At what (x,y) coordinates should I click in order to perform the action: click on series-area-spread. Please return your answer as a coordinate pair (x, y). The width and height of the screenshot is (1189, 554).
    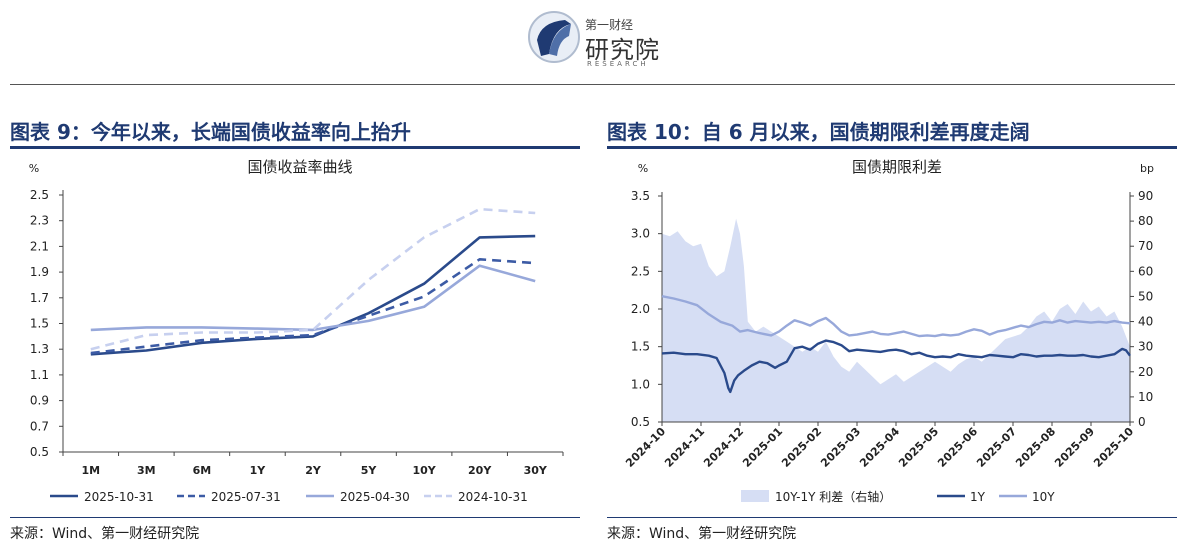
    Looking at the image, I should click on (896, 320).